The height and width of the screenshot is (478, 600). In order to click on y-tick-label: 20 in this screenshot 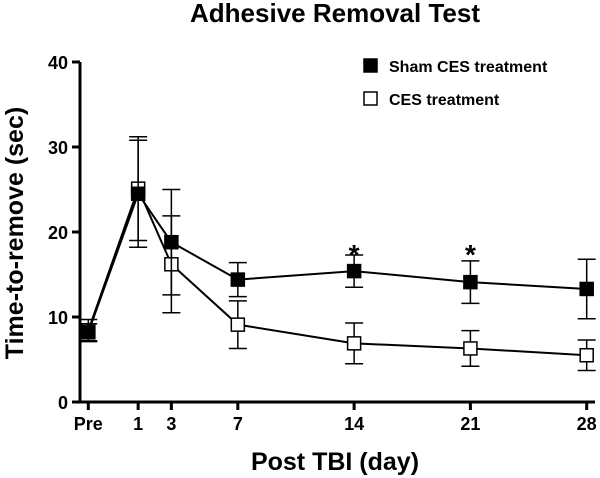, I will do `click(58, 233)`.